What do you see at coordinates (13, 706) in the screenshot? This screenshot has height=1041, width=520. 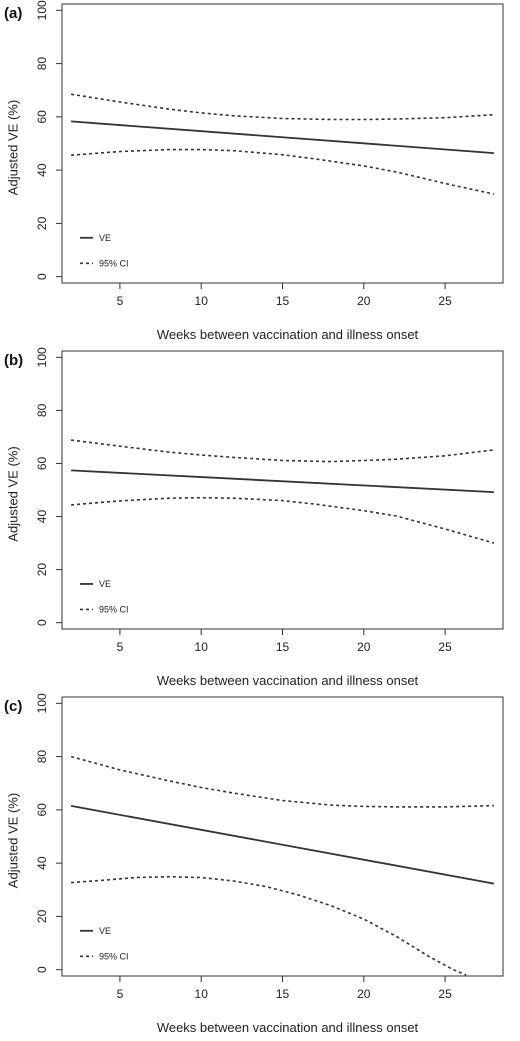 I see `panel-label: (c)` at bounding box center [13, 706].